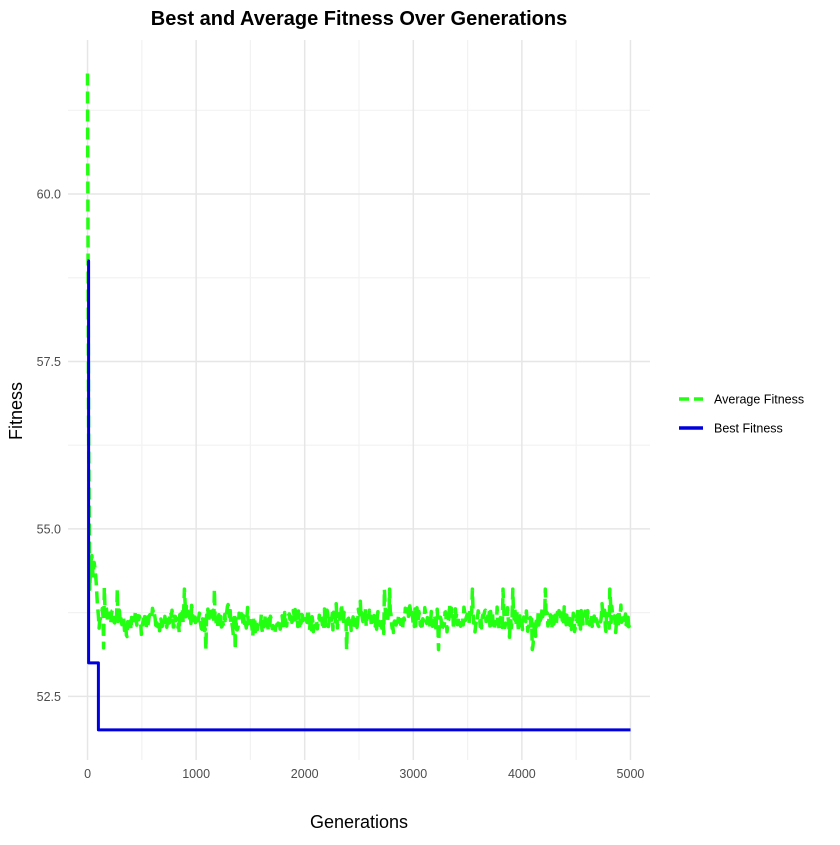 The image size is (840, 845). What do you see at coordinates (413, 774) in the screenshot?
I see `x-tick-label: 3000` at bounding box center [413, 774].